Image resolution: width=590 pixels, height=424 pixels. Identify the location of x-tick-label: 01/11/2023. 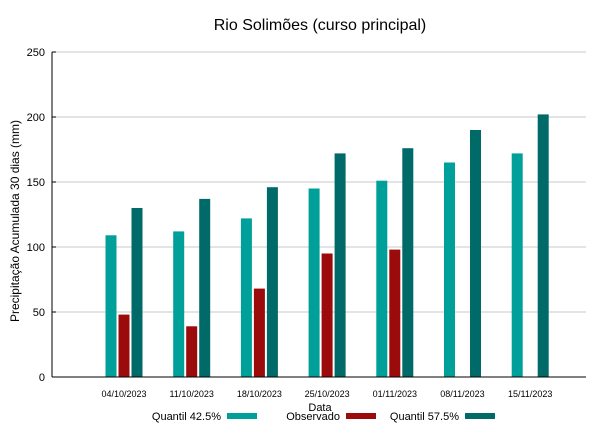
(395, 394).